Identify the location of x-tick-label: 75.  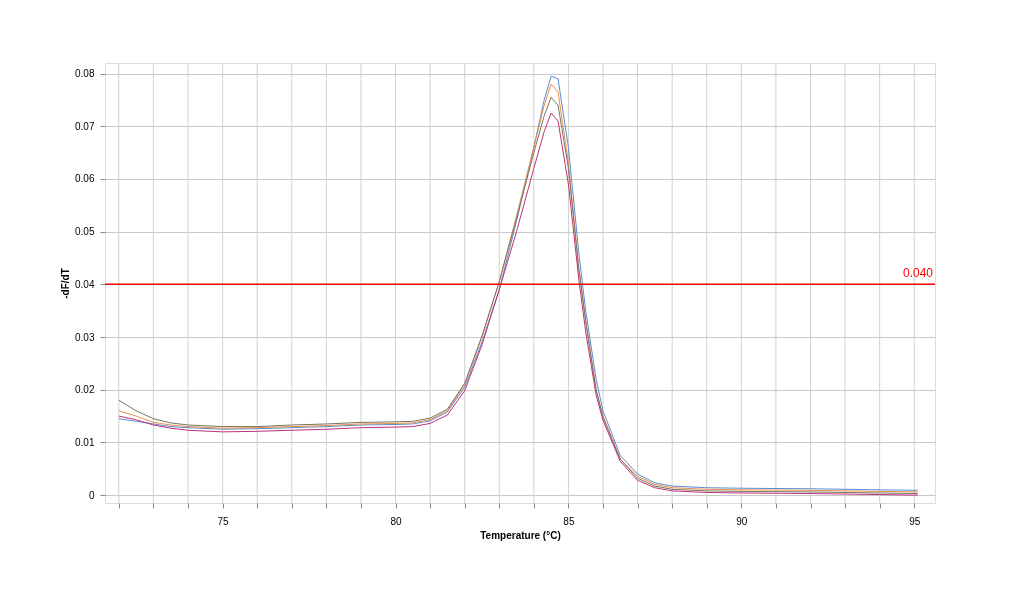
(223, 521).